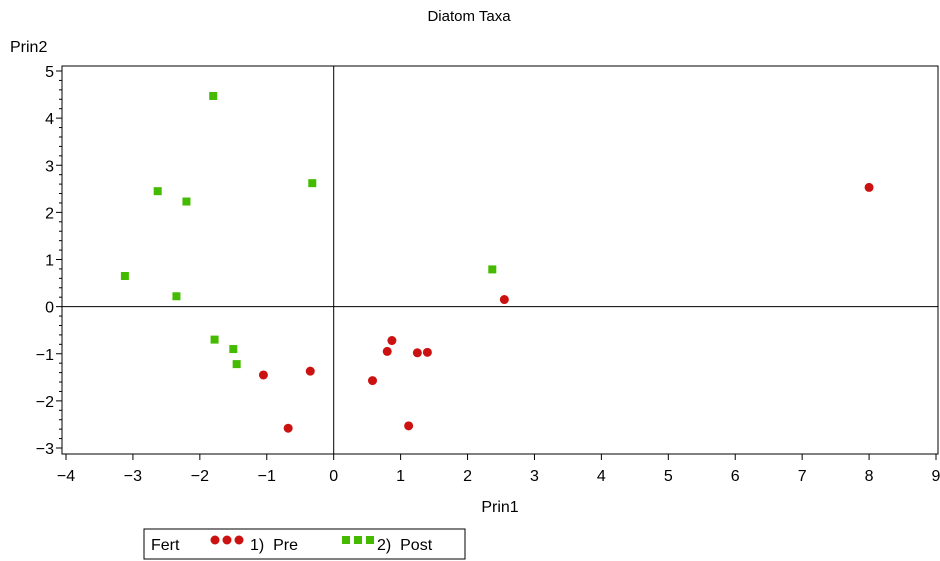  What do you see at coordinates (49, 72) in the screenshot?
I see `y-tick-label: 5` at bounding box center [49, 72].